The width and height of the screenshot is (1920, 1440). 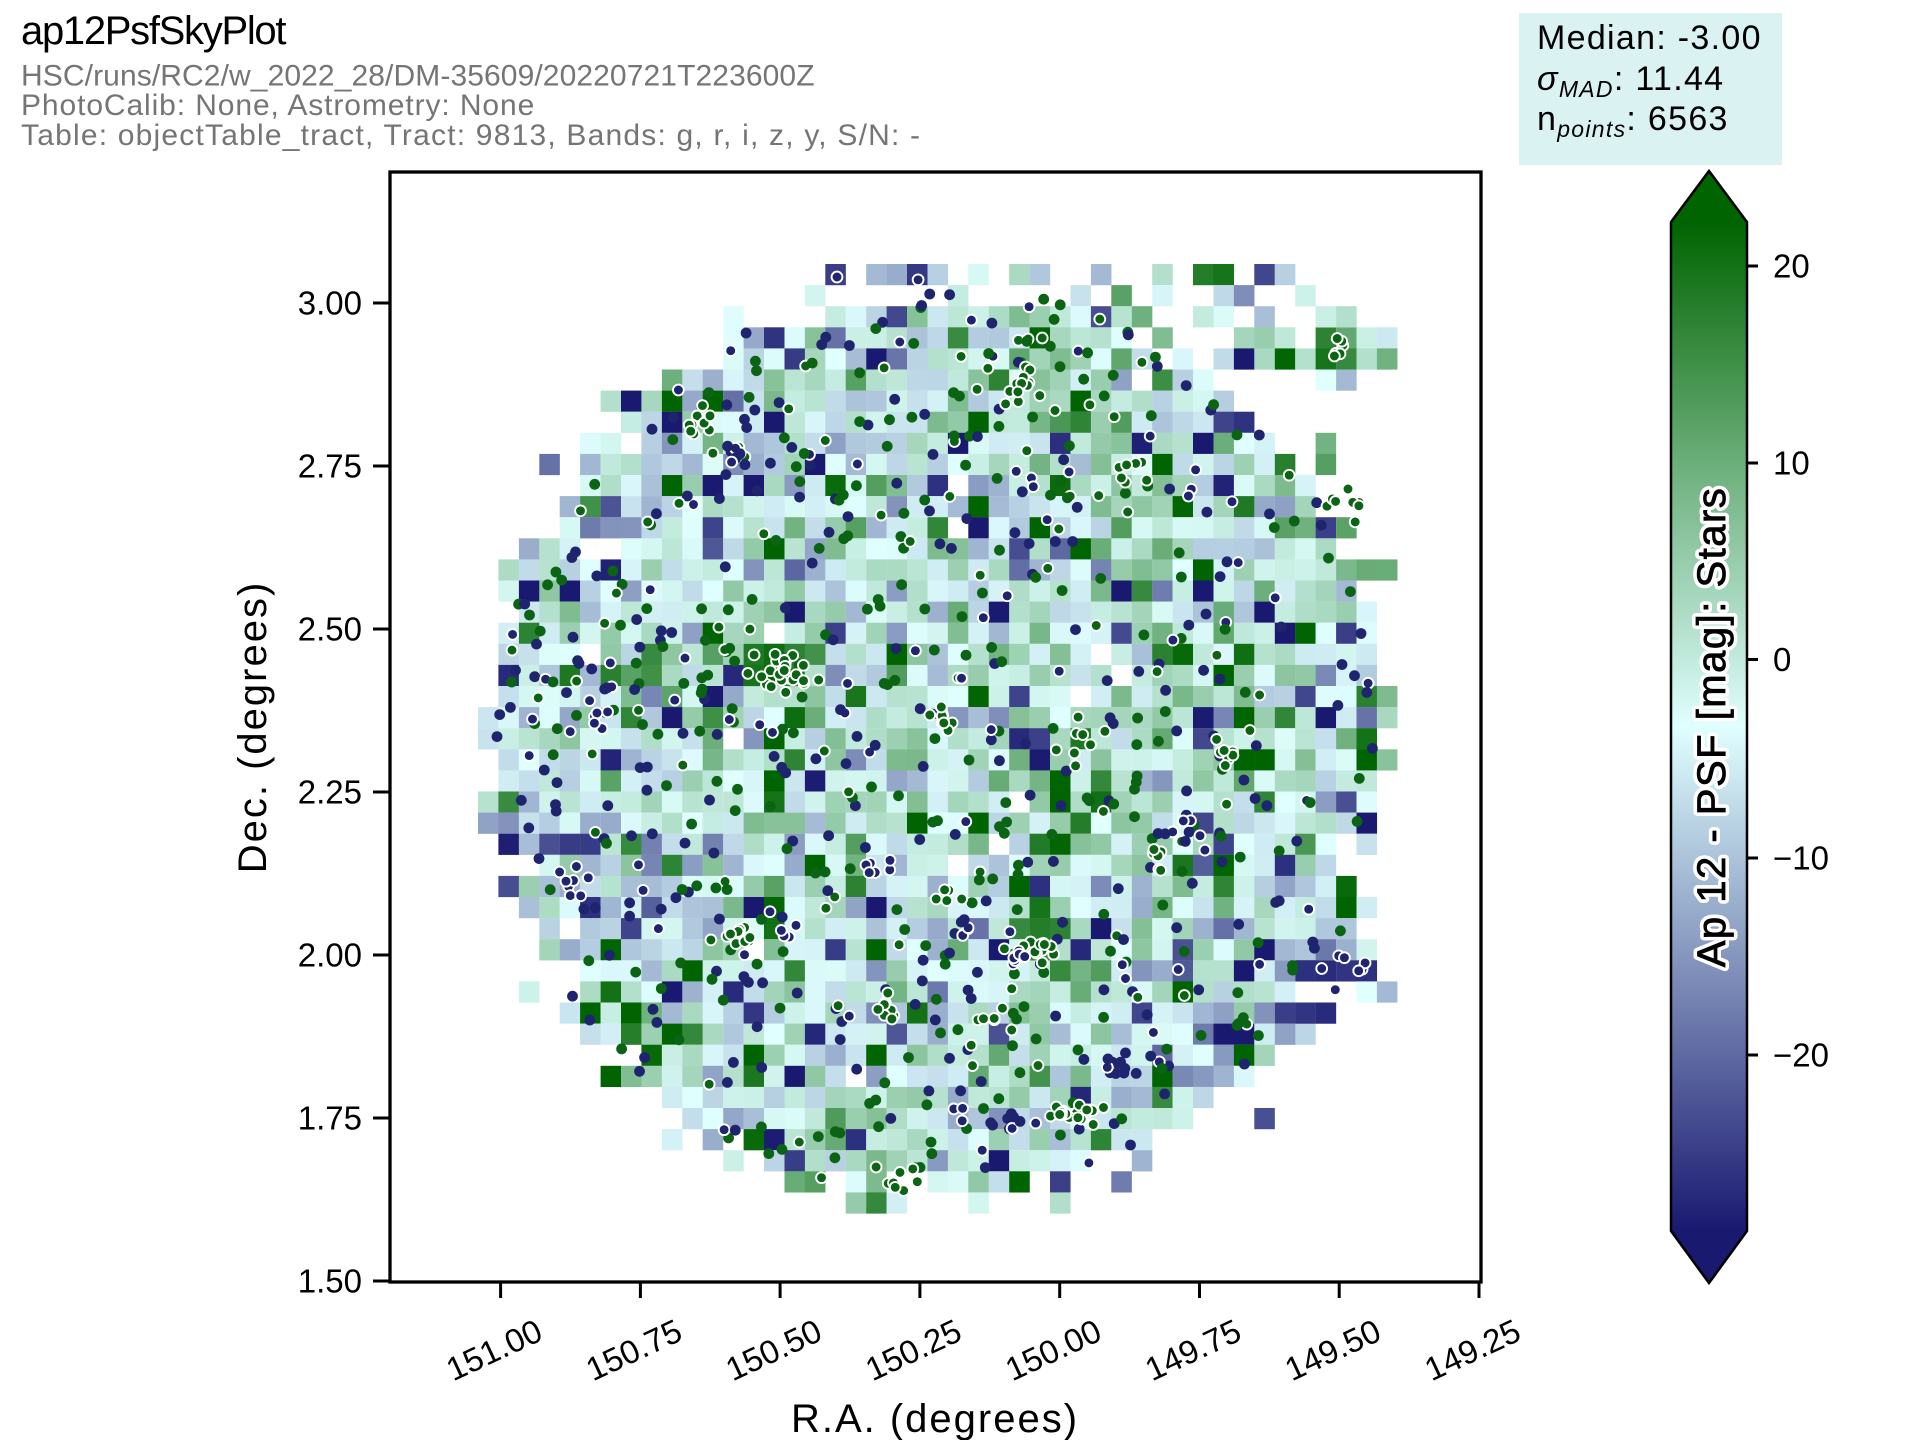 I want to click on svg-text: 2.00, so click(x=330, y=955).